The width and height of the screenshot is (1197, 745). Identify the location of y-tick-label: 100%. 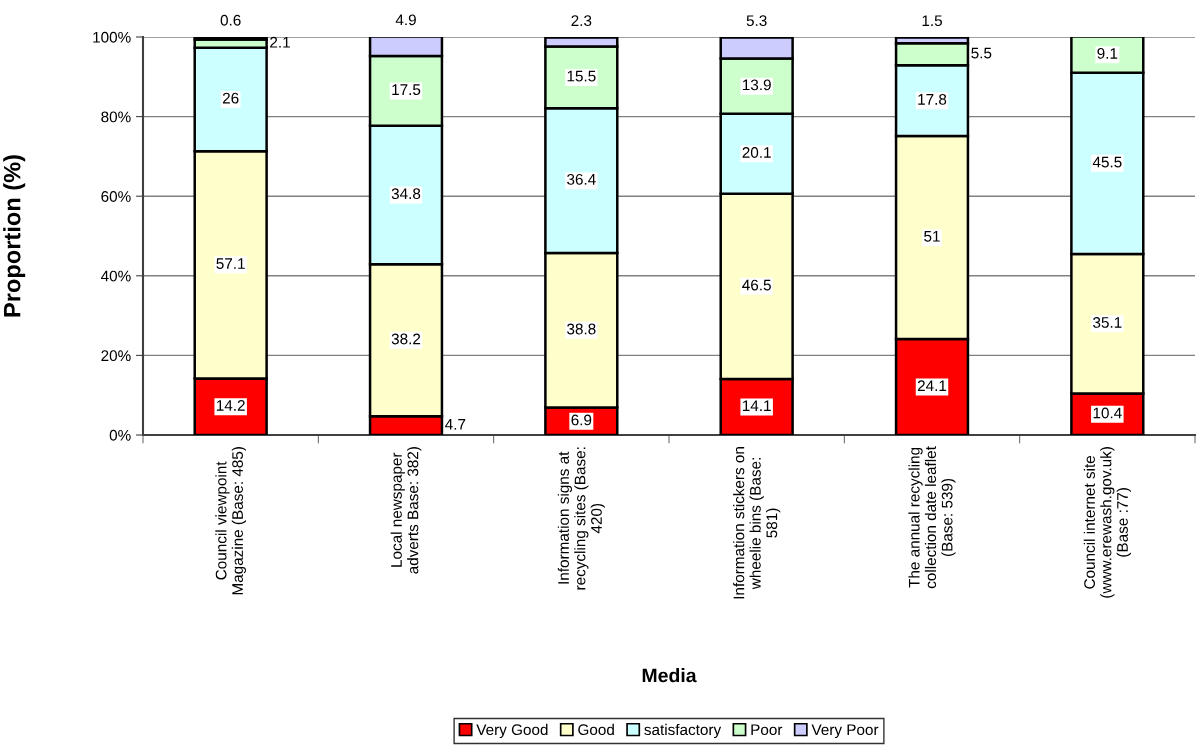
(112, 37).